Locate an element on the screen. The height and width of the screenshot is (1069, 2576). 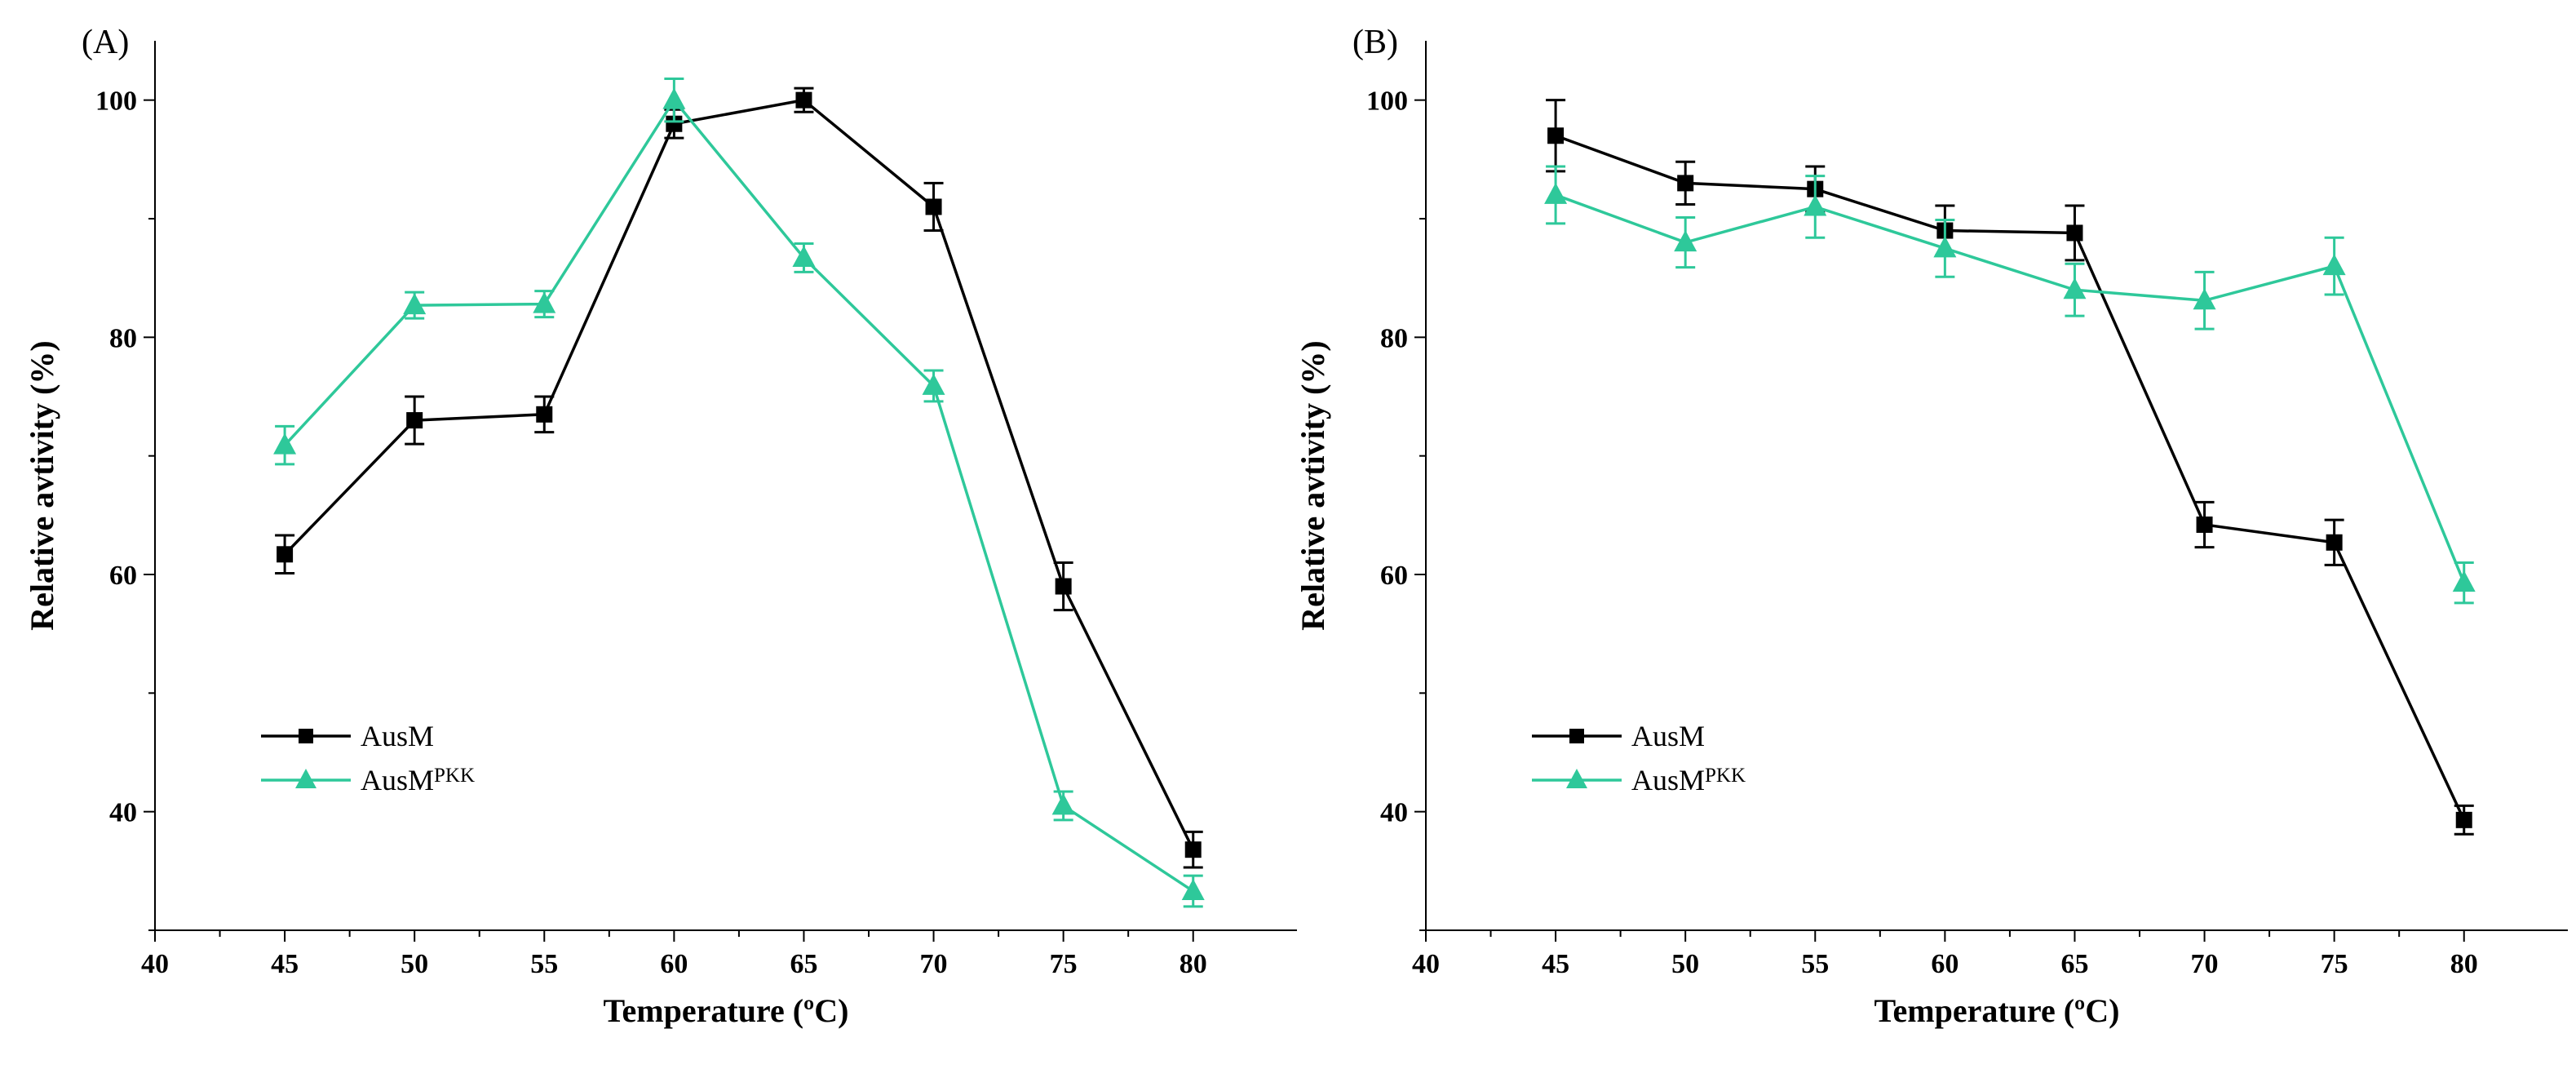
panel-label: (A) is located at coordinates (105, 42).